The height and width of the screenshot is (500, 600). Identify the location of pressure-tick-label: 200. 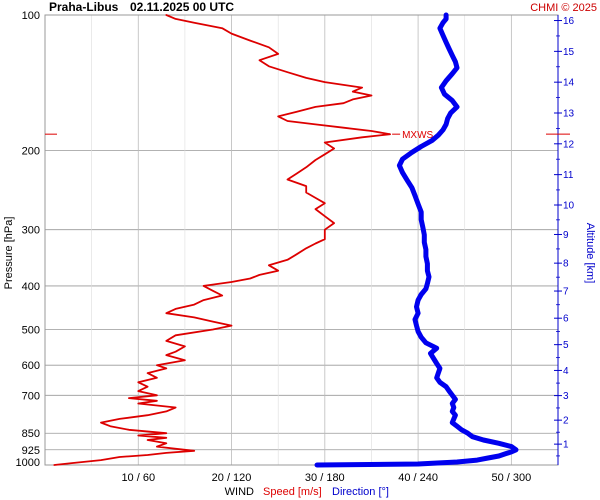
(31, 151).